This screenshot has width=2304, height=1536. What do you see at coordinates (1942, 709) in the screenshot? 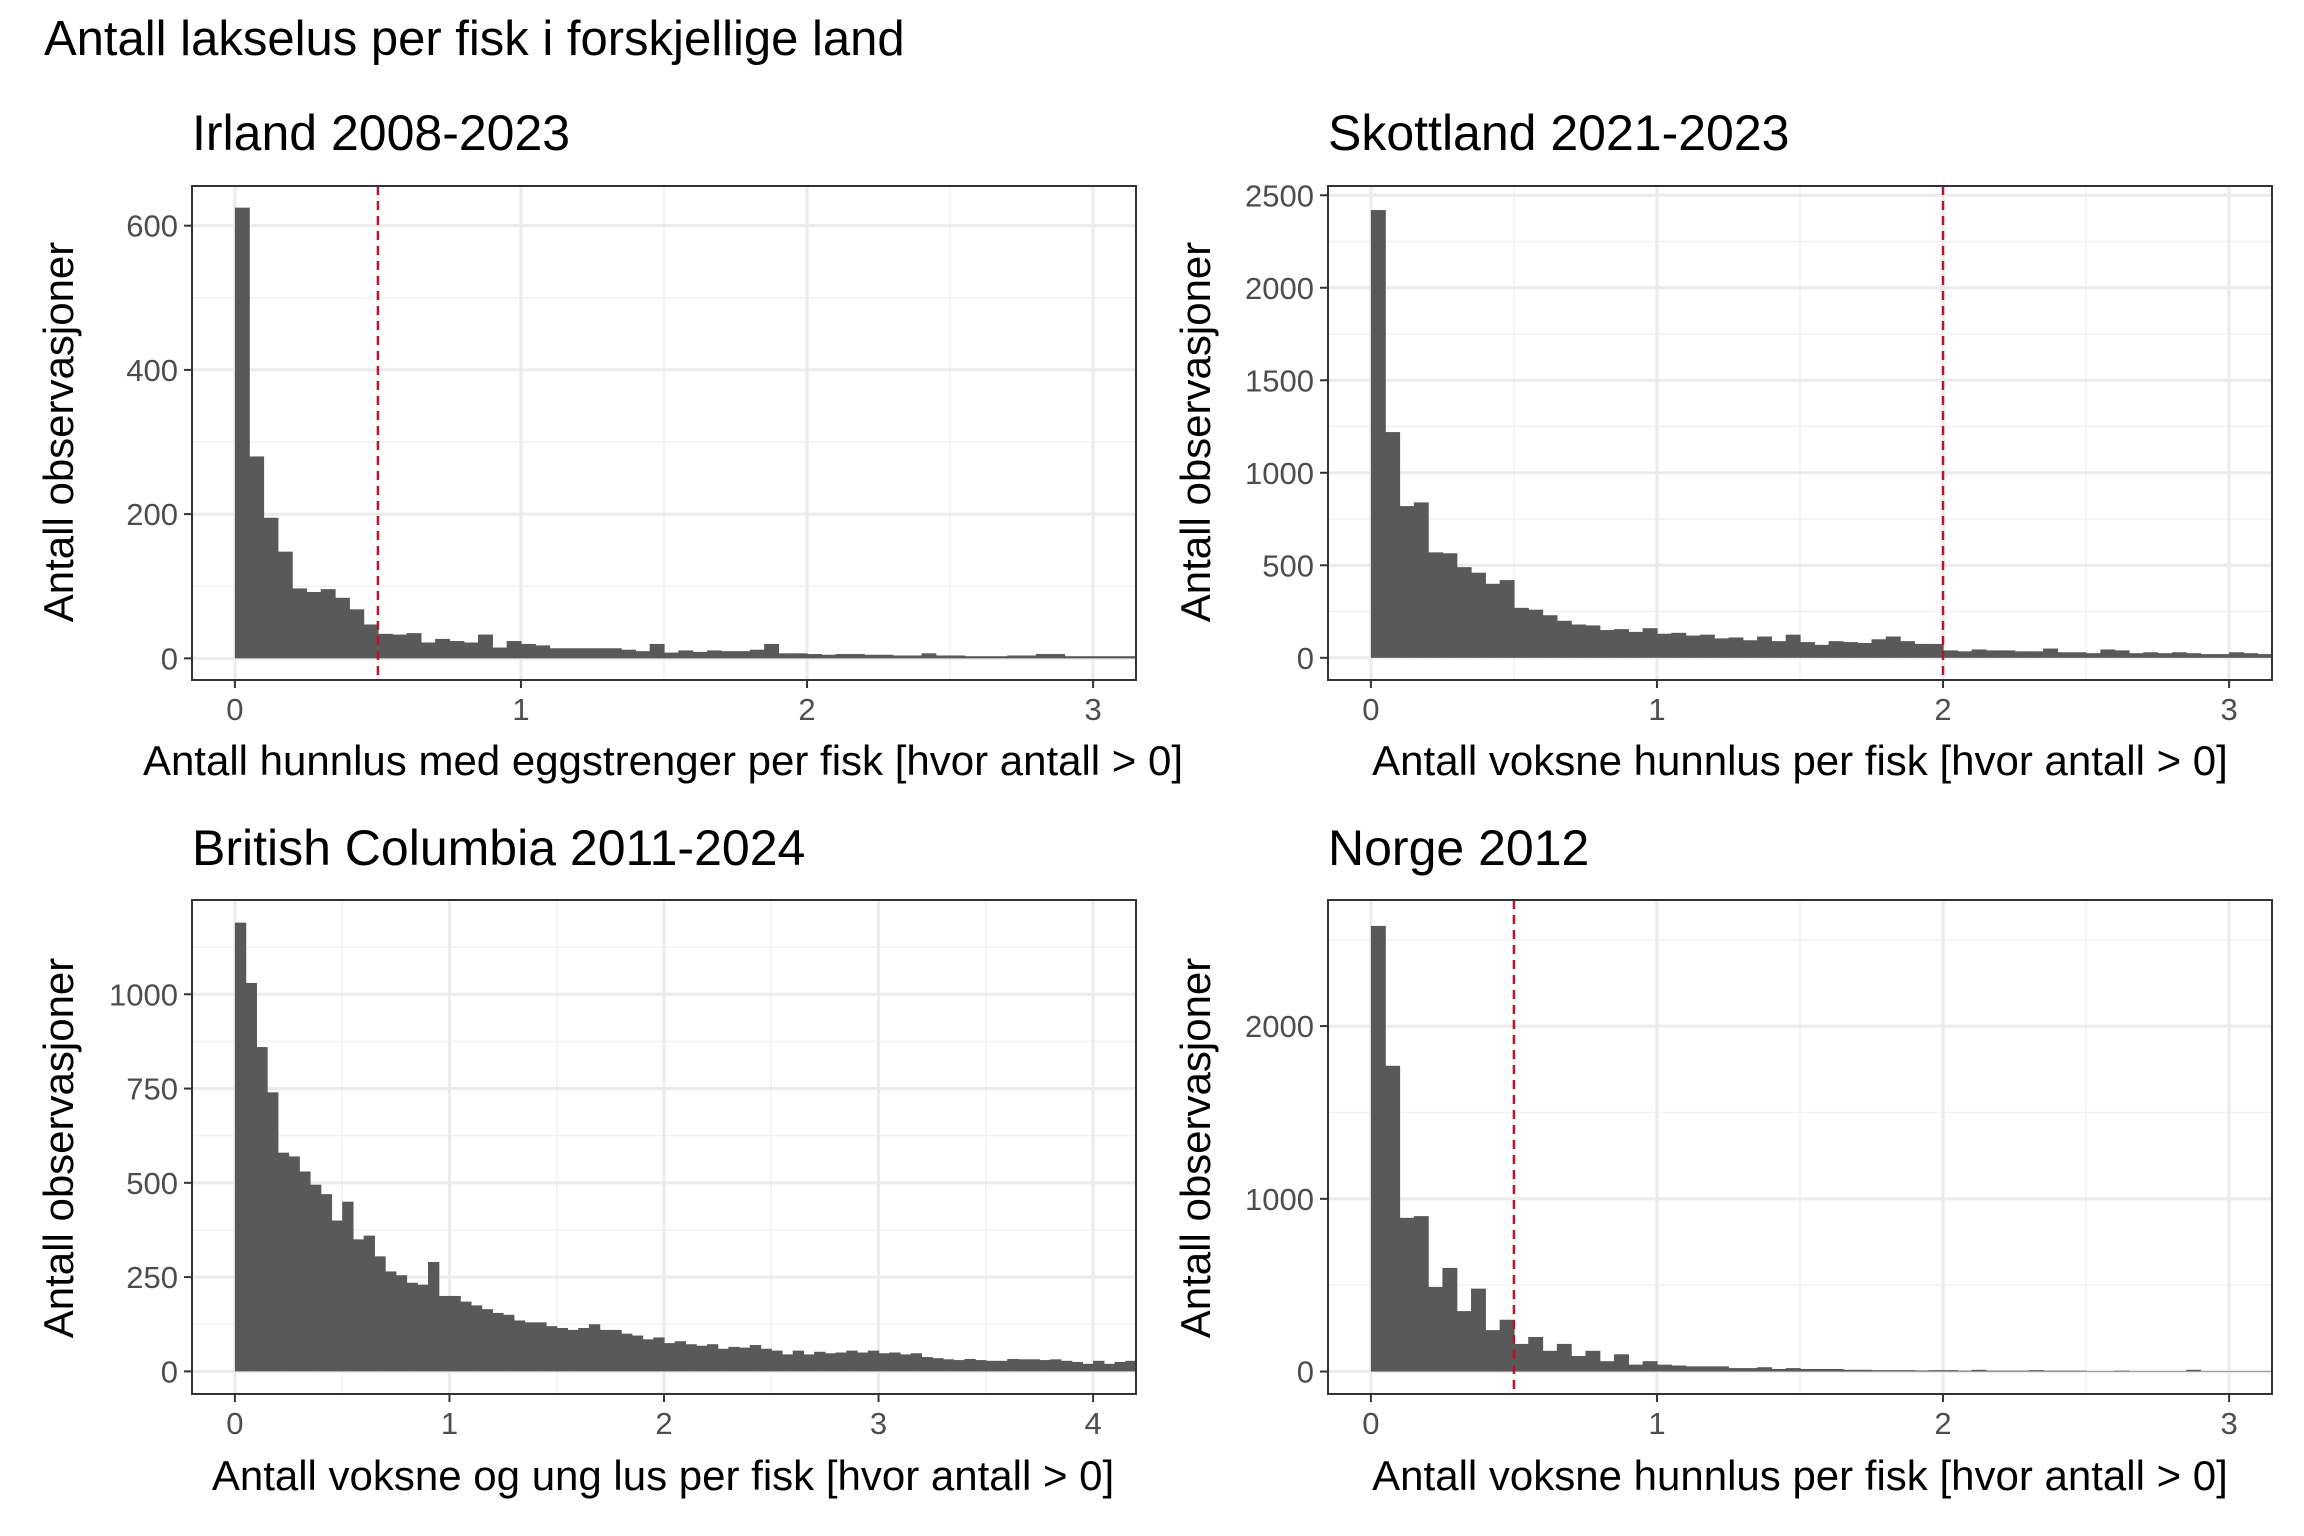
I see `x-tick-label: 2` at bounding box center [1942, 709].